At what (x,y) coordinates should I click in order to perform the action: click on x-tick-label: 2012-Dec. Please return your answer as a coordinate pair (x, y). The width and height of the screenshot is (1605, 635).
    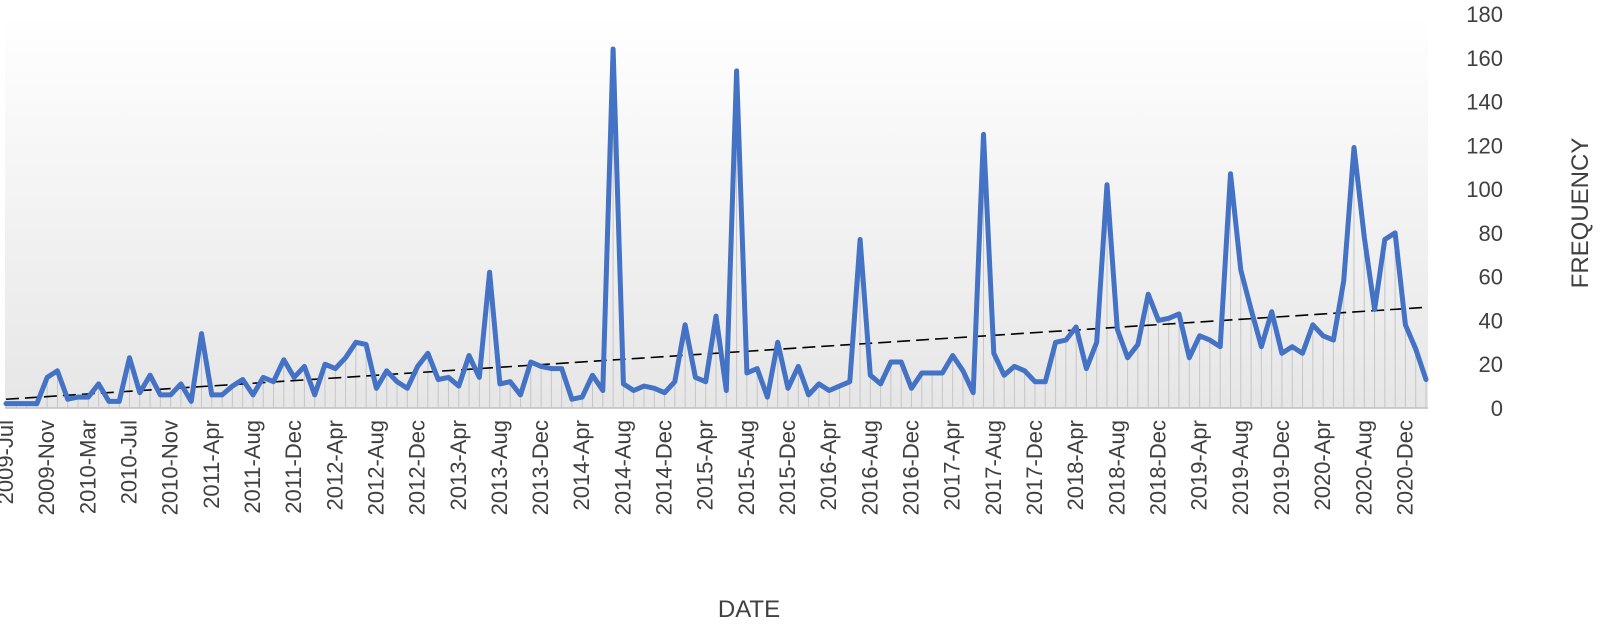
    Looking at the image, I should click on (417, 467).